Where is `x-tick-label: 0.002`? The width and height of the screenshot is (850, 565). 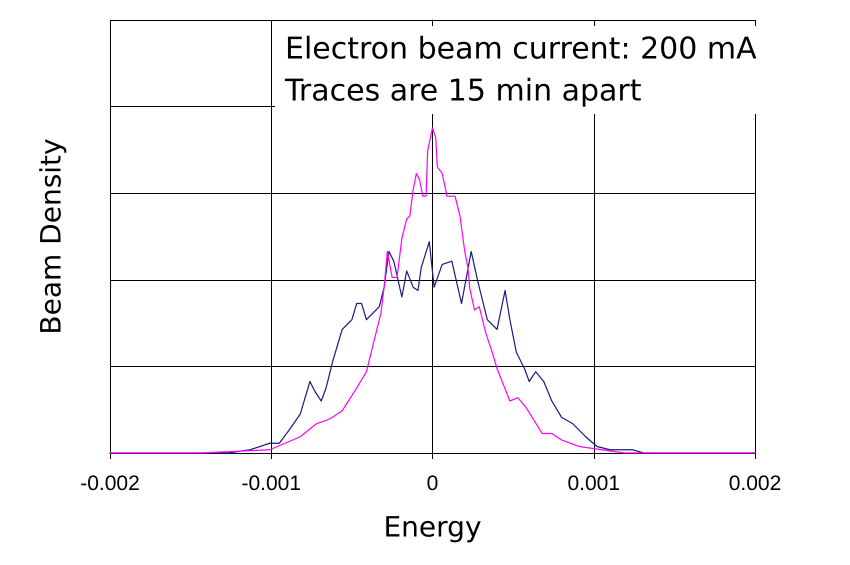 x-tick-label: 0.002 is located at coordinates (755, 483).